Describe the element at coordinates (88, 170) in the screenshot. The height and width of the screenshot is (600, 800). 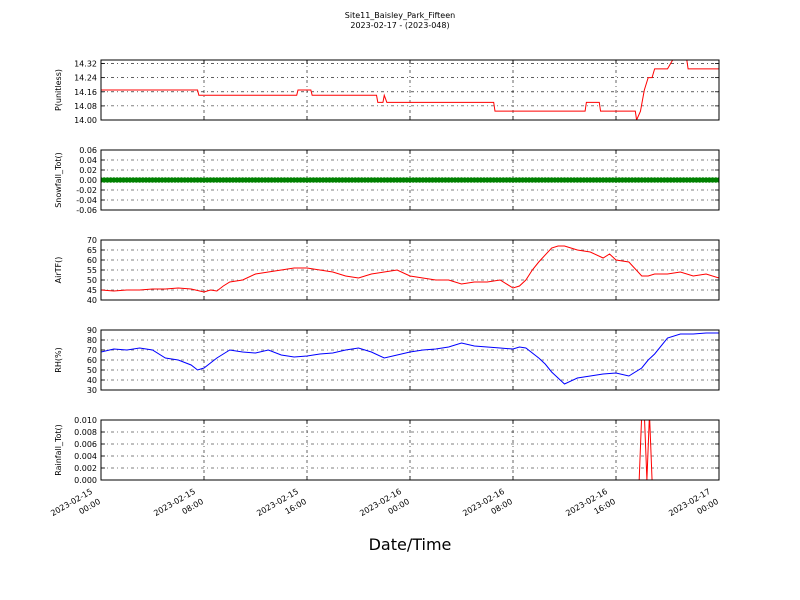
I see `y-tick-label: 0.02` at that location.